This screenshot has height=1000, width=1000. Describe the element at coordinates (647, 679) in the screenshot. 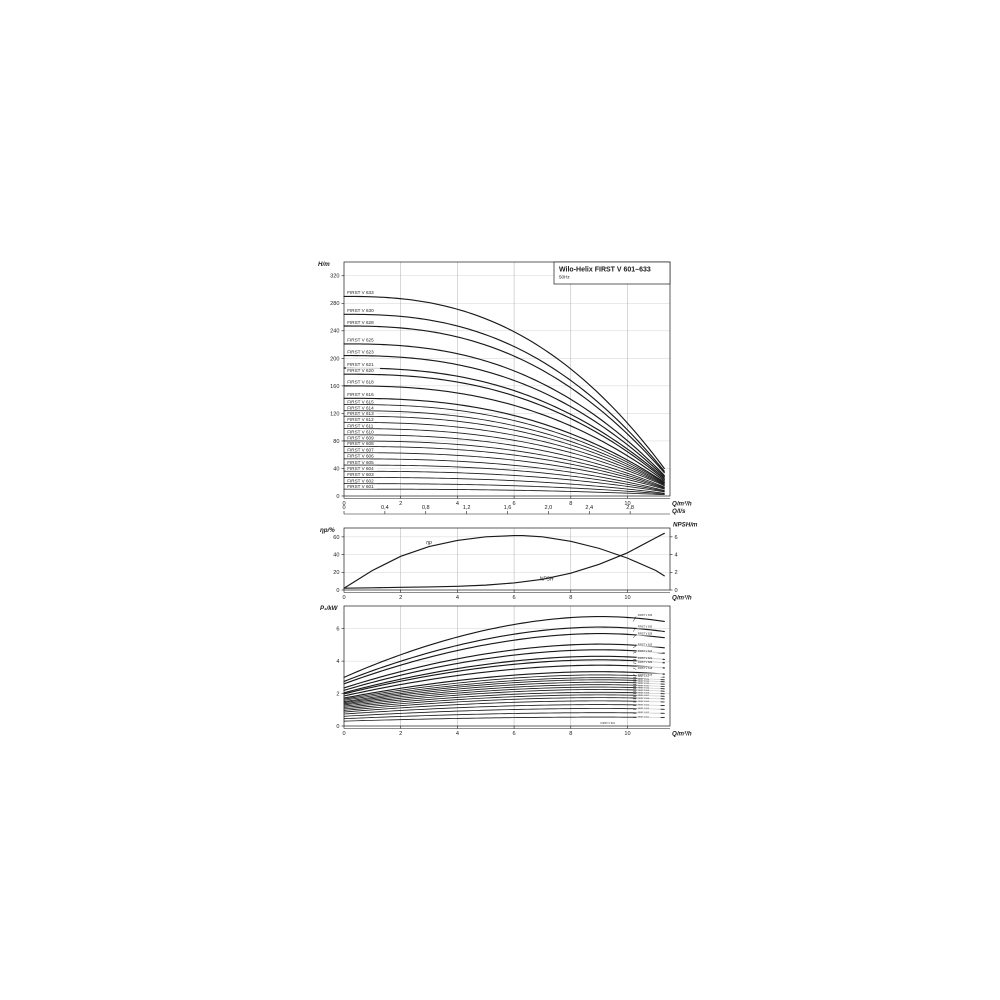

I see `power-curve-label: FIRST V 614` at that location.